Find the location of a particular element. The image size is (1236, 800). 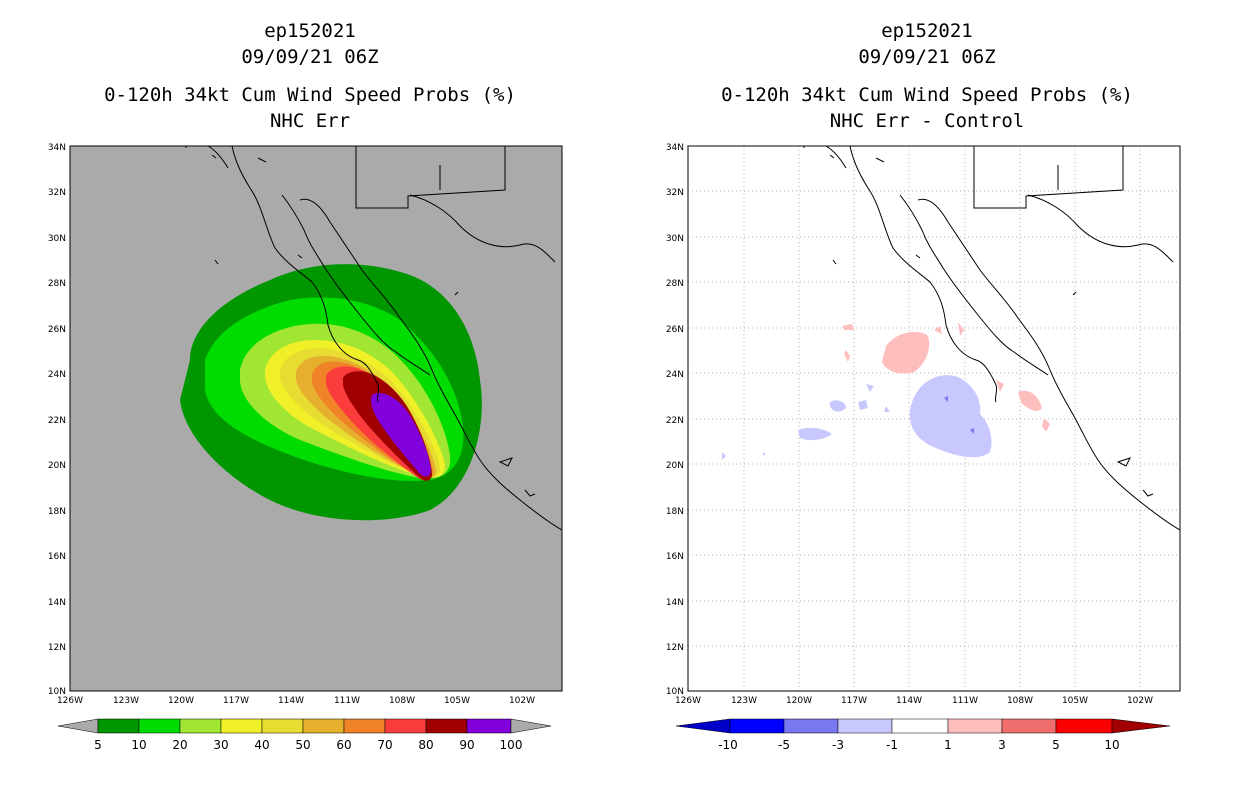

left-coastlines is located at coordinates (373, 338).